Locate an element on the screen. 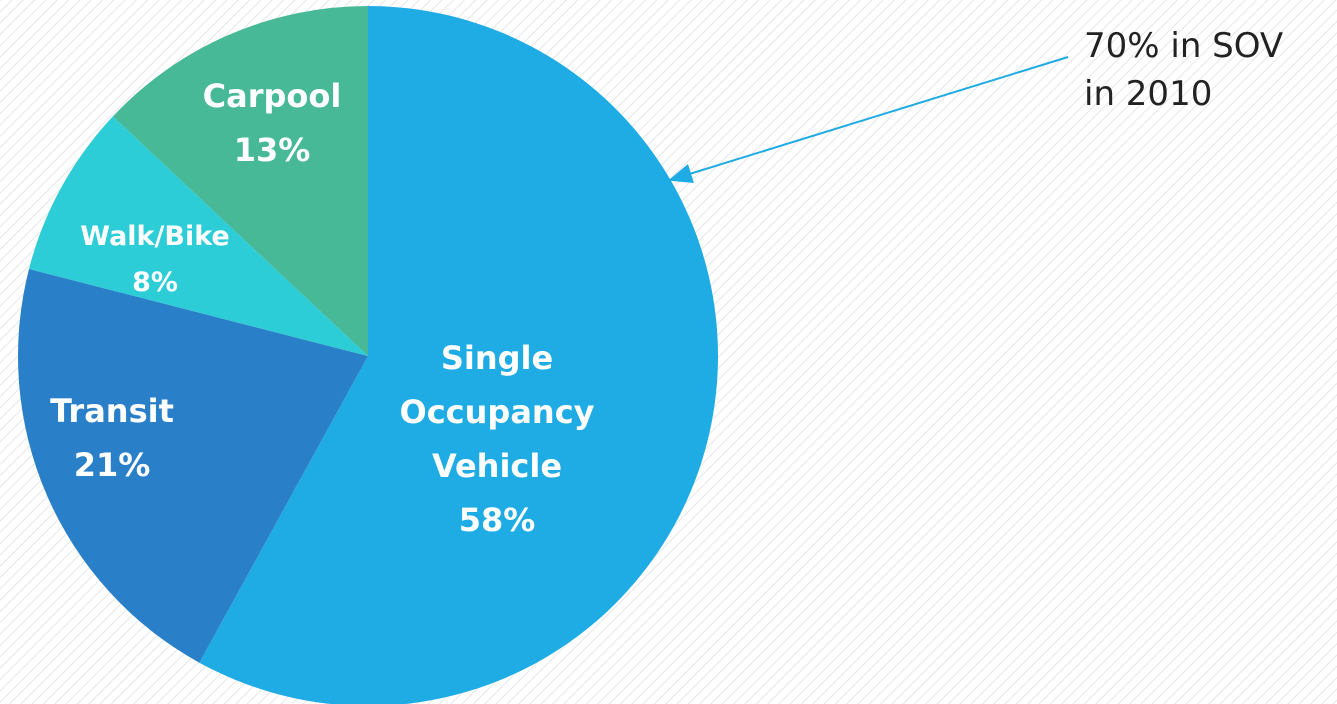  value-label: 58% is located at coordinates (497, 520).